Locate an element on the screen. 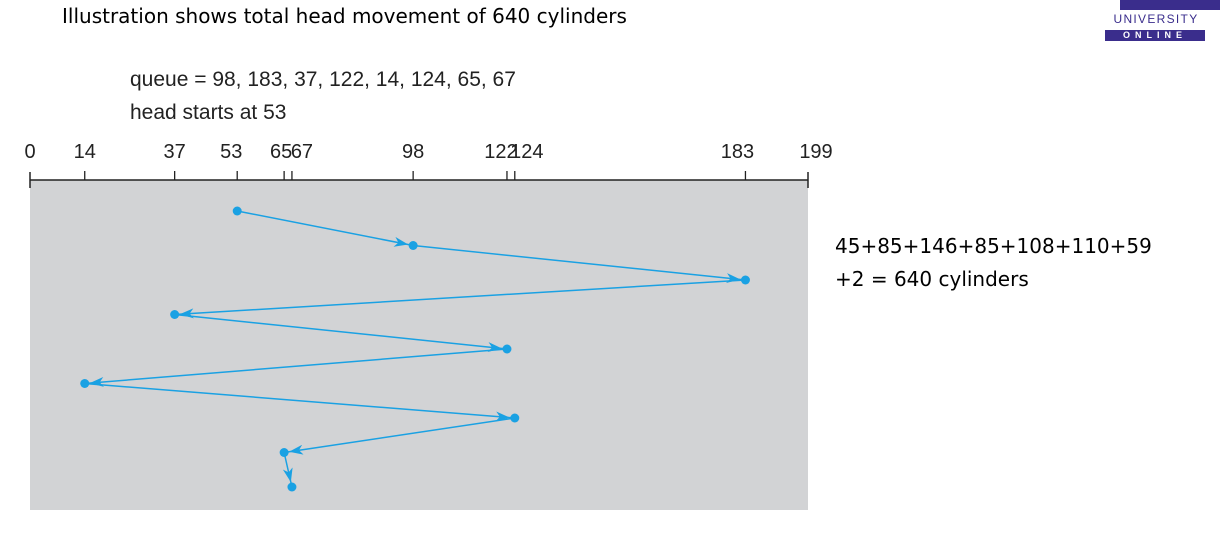 The image size is (1222, 543). tick-label-199: 199 is located at coordinates (815, 152).